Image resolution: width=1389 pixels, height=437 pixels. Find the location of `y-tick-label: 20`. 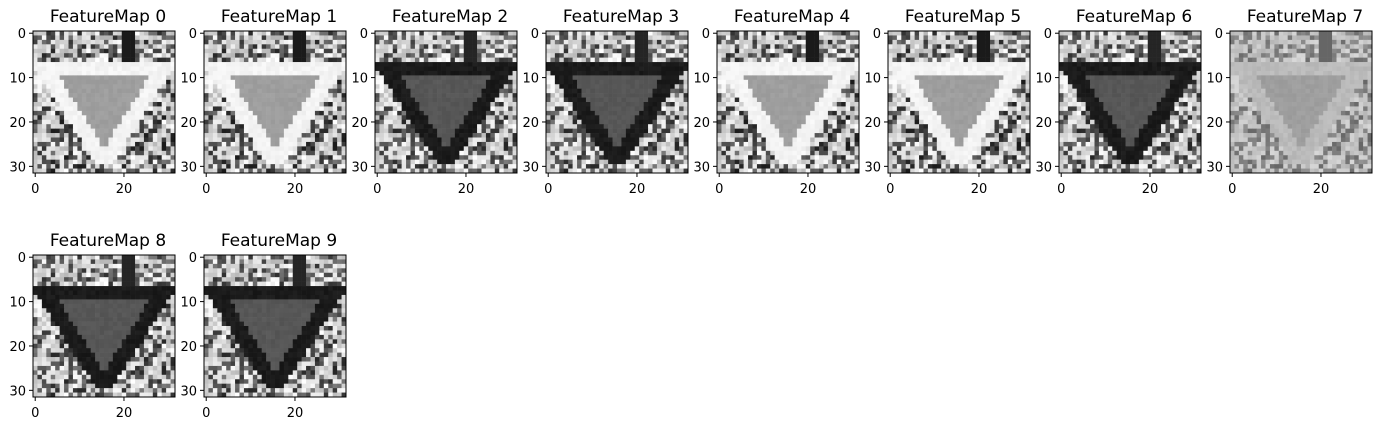

y-tick-label: 20 is located at coordinates (530, 123).